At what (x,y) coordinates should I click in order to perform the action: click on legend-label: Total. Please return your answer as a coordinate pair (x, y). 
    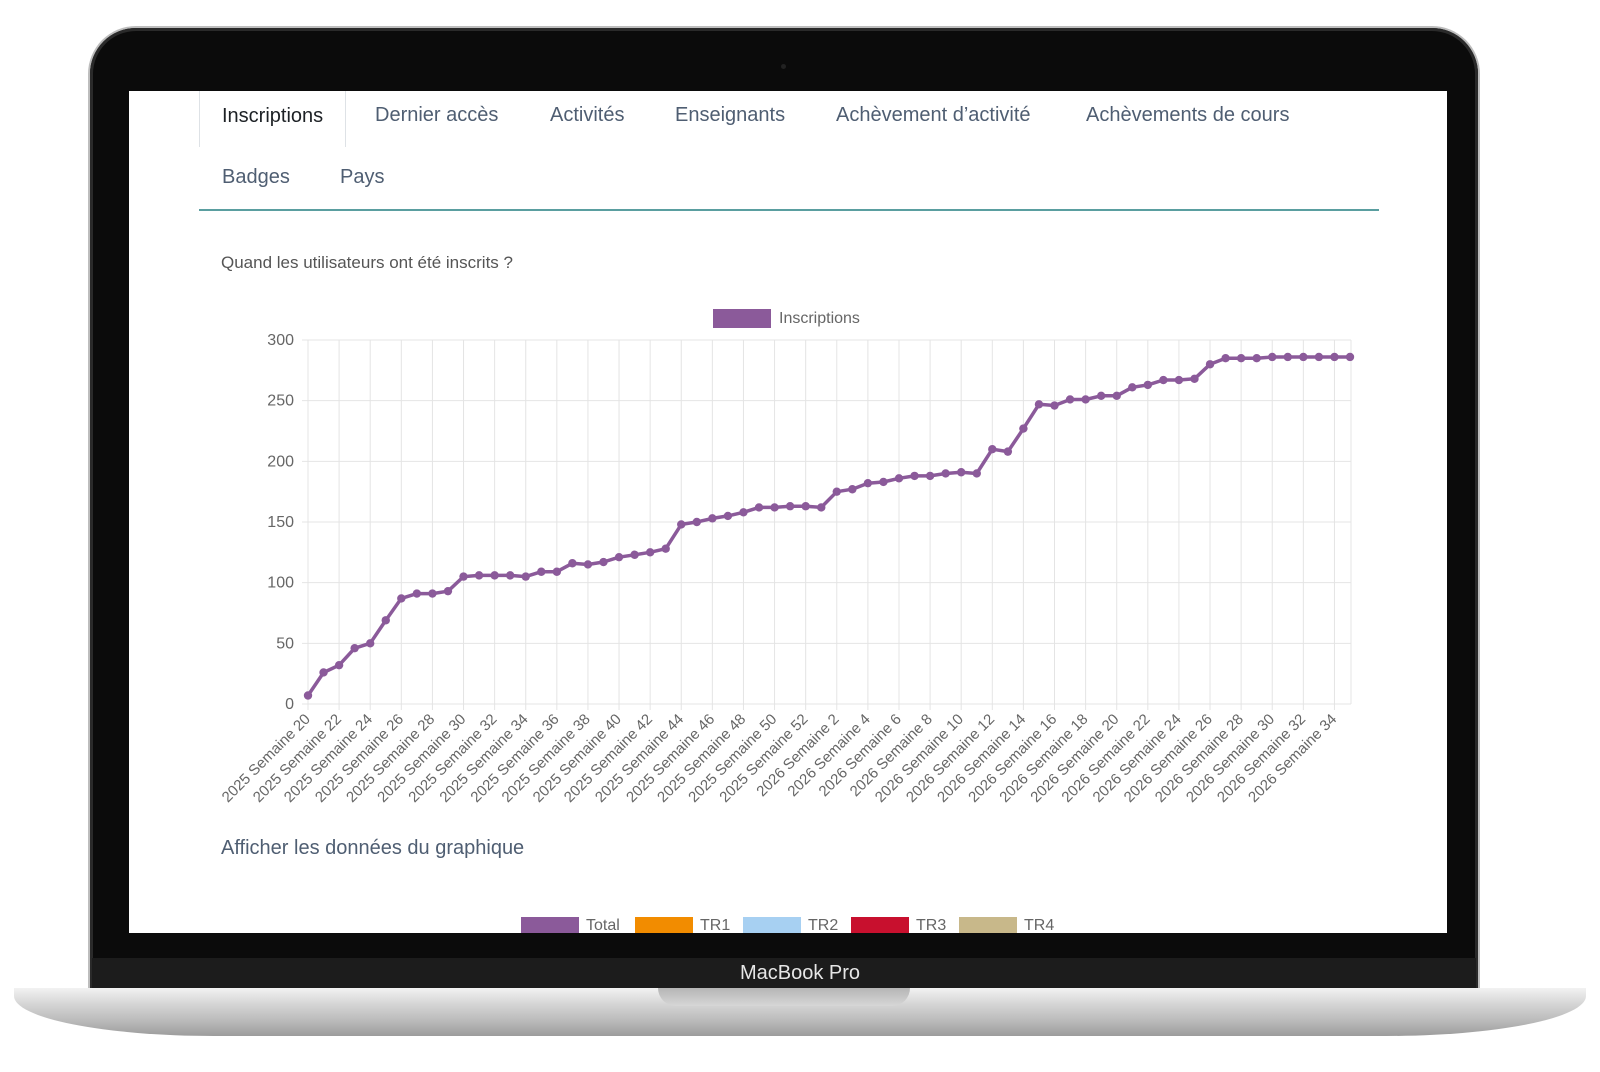
    Looking at the image, I should click on (603, 925).